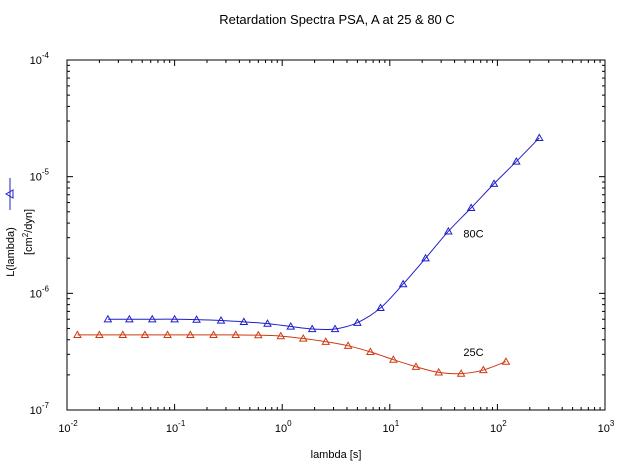 The image size is (622, 465). I want to click on y-unit-superscript: 2, so click(25, 234).